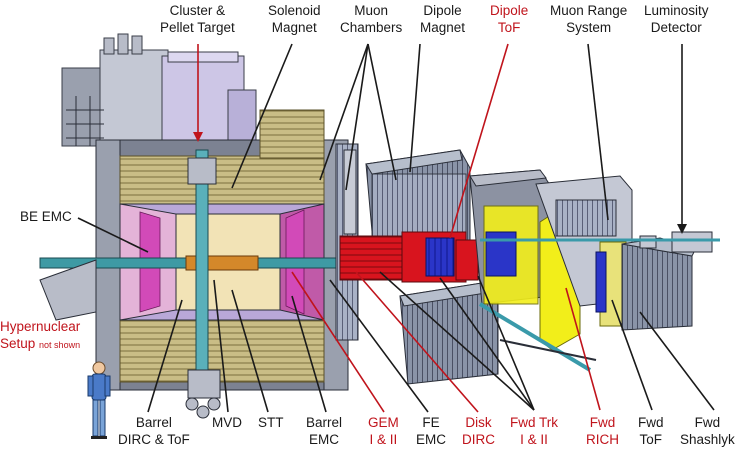 The image size is (740, 451). What do you see at coordinates (589, 19) in the screenshot?
I see `label-muon-range-system: Muon Range System` at bounding box center [589, 19].